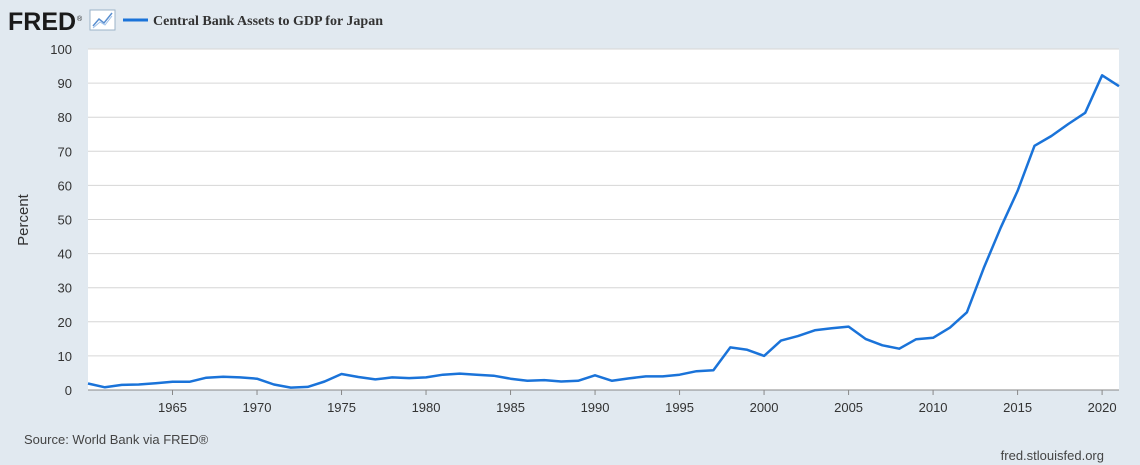 The width and height of the screenshot is (1140, 465). What do you see at coordinates (61, 49) in the screenshot?
I see `y-tick-label: 100` at bounding box center [61, 49].